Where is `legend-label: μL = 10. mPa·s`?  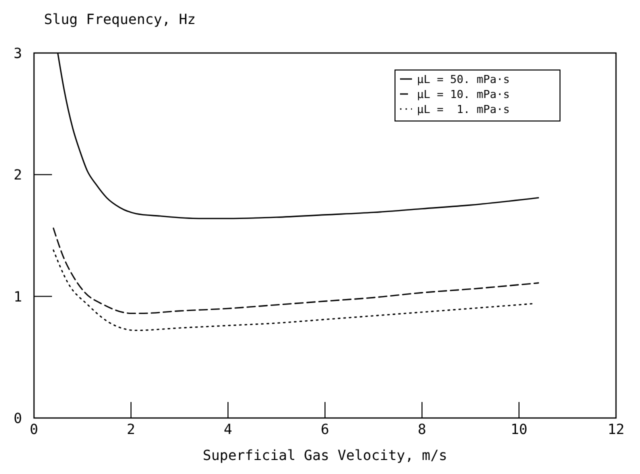 legend-label: μL = 10. mPa·s is located at coordinates (463, 94).